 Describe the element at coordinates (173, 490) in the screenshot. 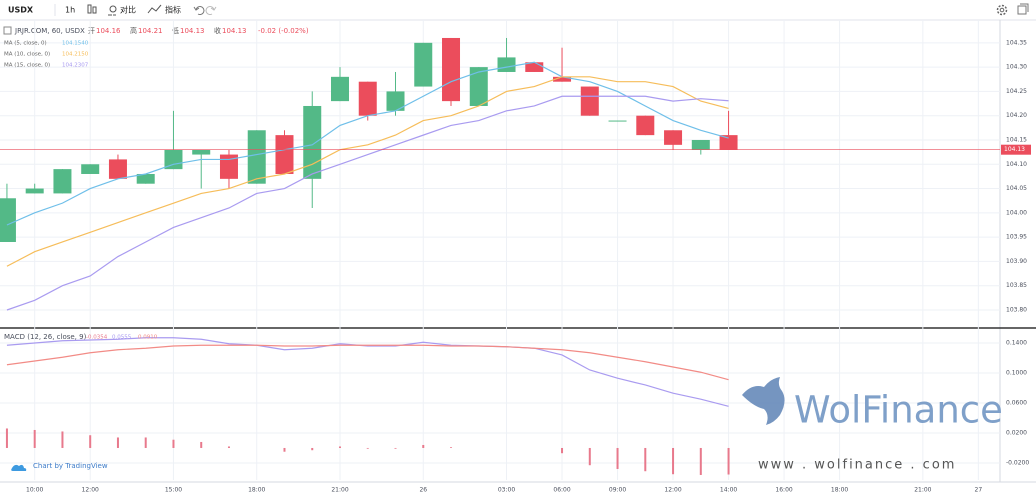

I see `x-tick-label: 15:00` at that location.